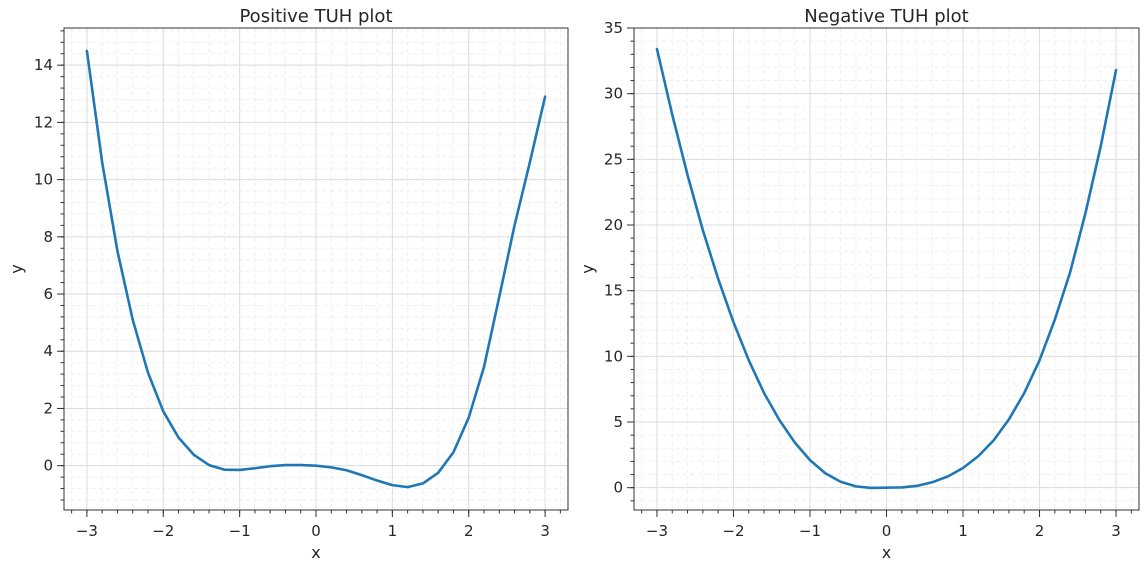 This screenshot has width=1144, height=568. I want to click on right-y-tick-label: 25, so click(613, 159).